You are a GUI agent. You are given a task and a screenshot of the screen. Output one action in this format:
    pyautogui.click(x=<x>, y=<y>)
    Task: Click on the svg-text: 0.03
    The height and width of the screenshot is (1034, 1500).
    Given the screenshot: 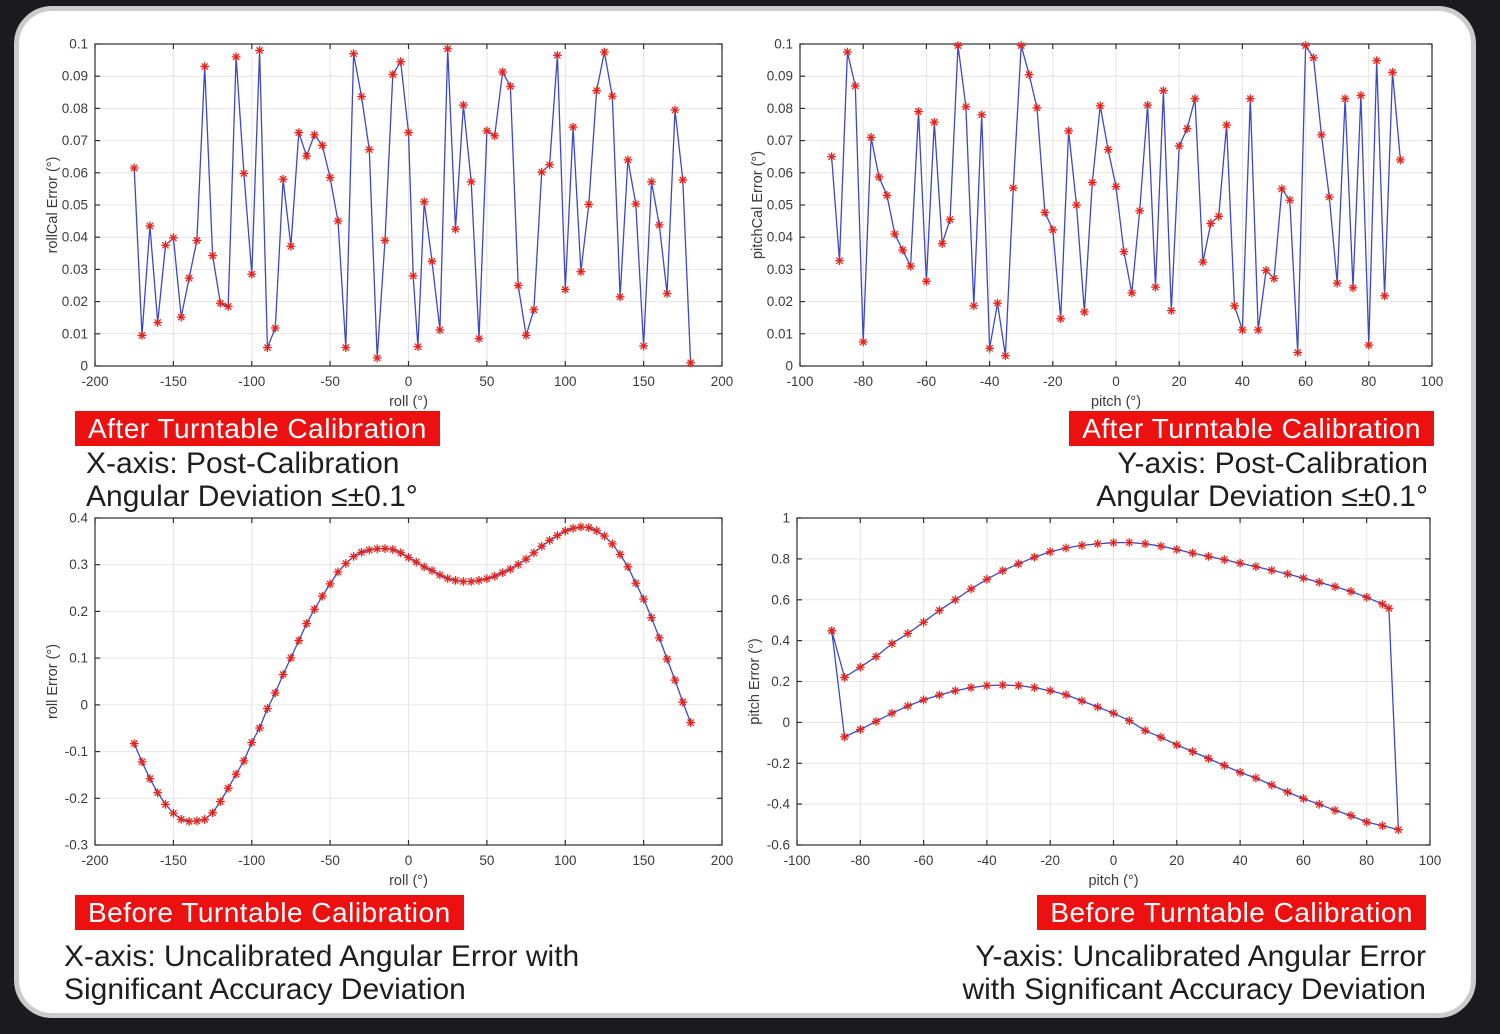 What is the action you would take?
    pyautogui.click(x=75, y=269)
    